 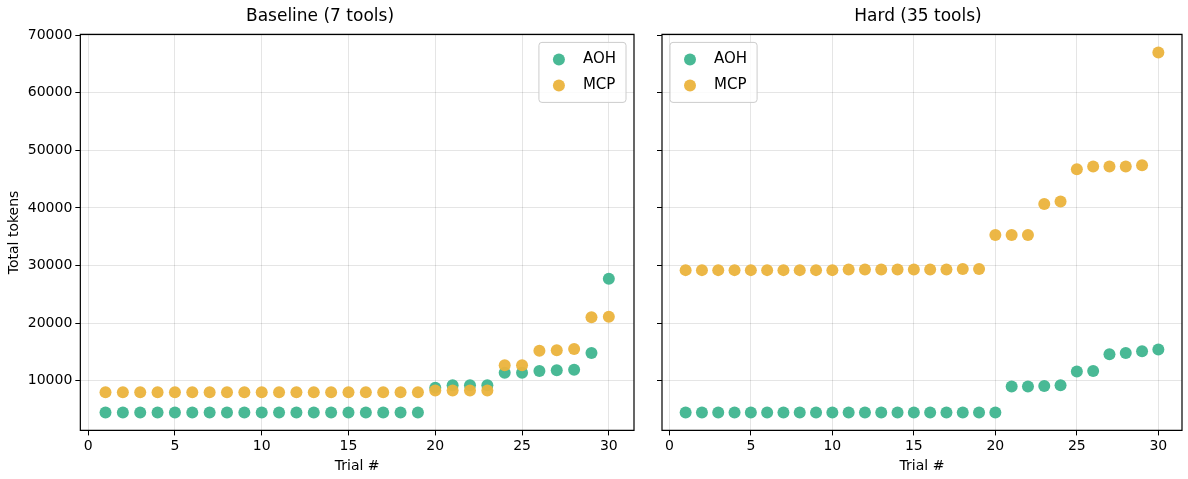 I want to click on y-tick-label: 70000, so click(x=50, y=33).